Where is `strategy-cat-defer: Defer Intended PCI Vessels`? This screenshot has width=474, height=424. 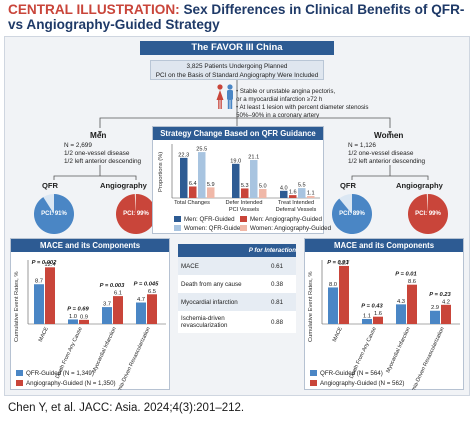 strategy-cat-defer: Defer Intended PCI Vessels is located at coordinates (244, 206).